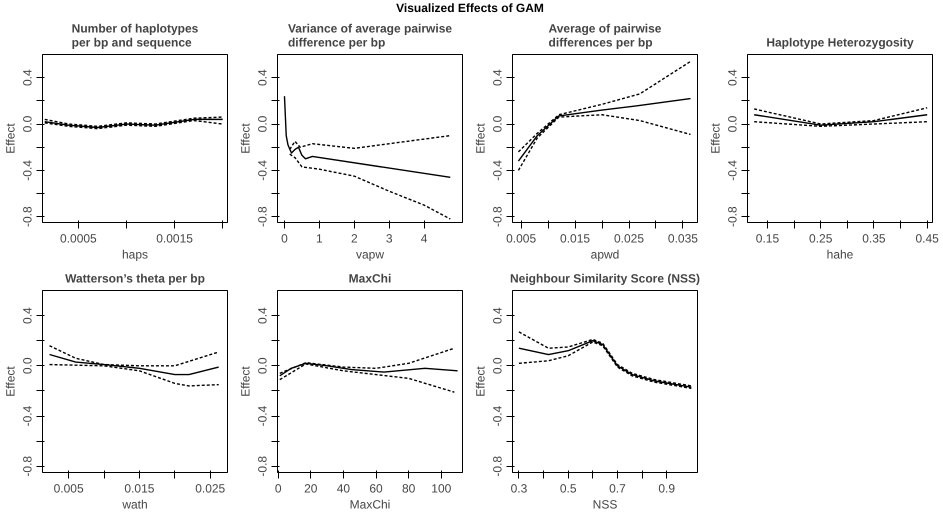 The image size is (943, 527). I want to click on x-tick-label: 0.0005, so click(79, 239).